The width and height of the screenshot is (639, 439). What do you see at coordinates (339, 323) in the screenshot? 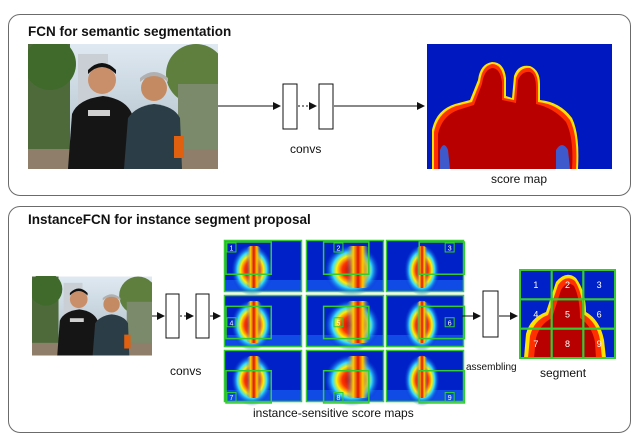
I see `score-map-cell-label: 5` at bounding box center [339, 323].